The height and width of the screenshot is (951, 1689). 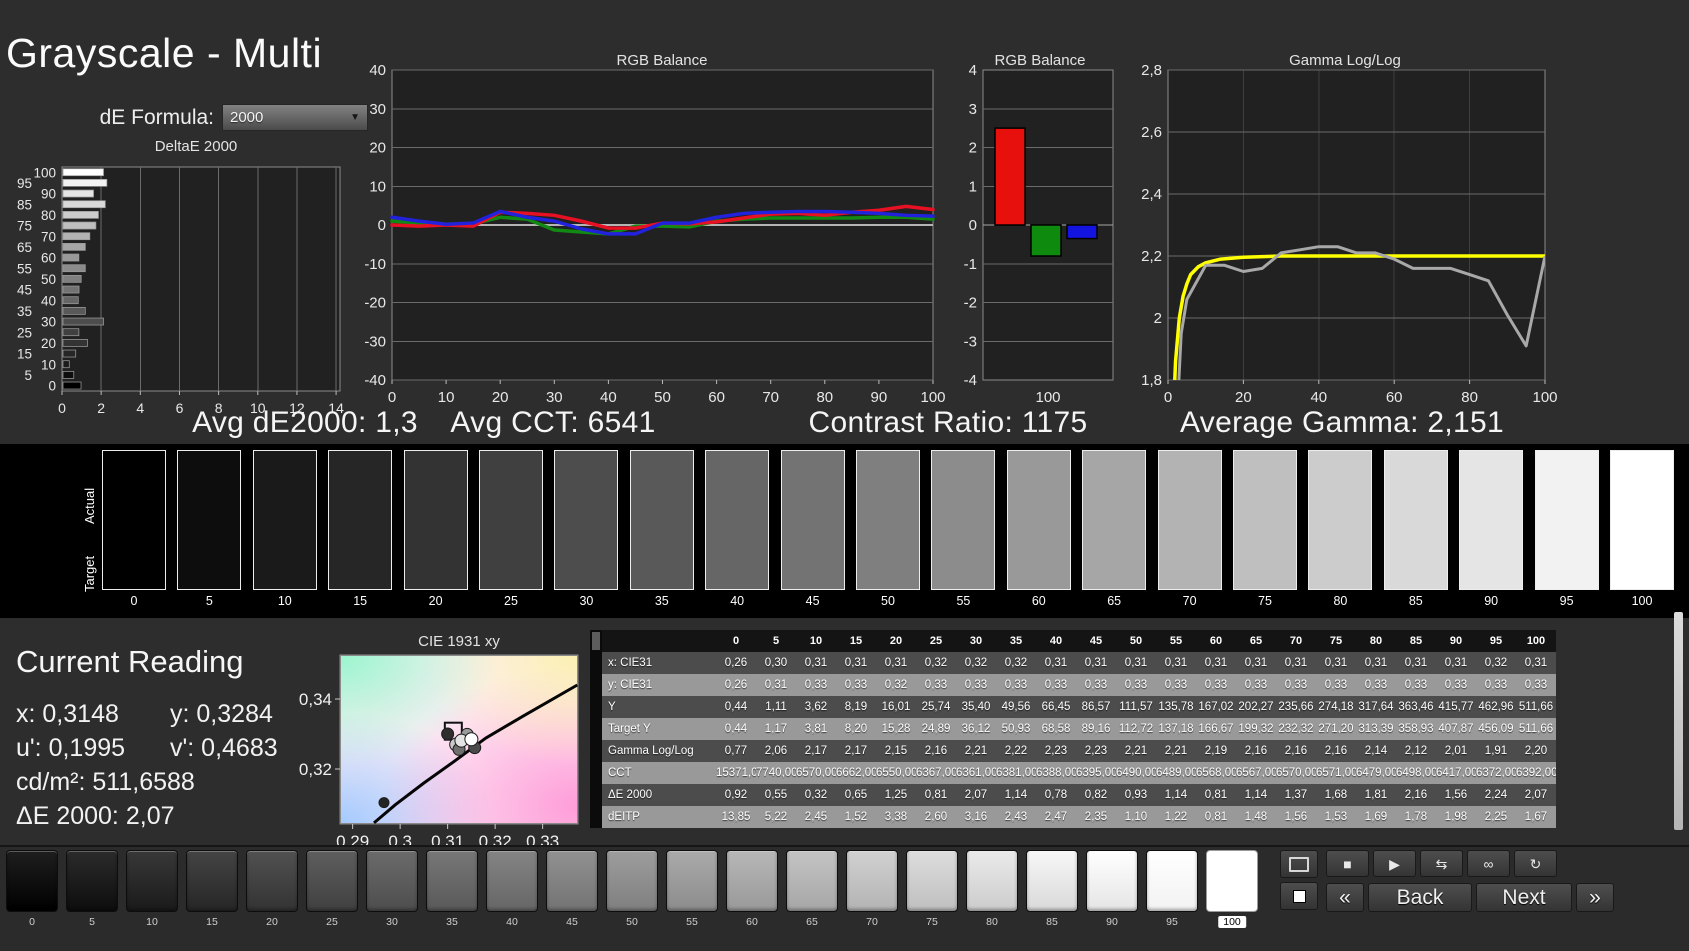 I want to click on table-cell: 24,89, so click(x=936, y=729).